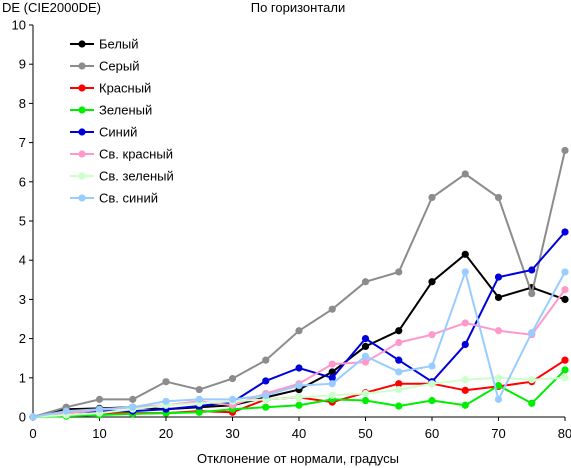 This screenshot has height=468, width=571. Describe the element at coordinates (22, 221) in the screenshot. I see `y-tick-label: 5` at that location.